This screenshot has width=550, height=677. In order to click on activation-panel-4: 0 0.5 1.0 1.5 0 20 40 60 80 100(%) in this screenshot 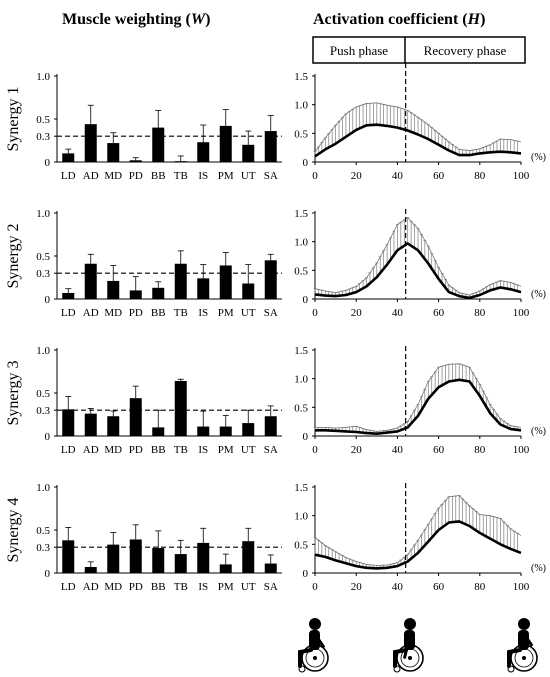, I will do `click(420, 537)`.